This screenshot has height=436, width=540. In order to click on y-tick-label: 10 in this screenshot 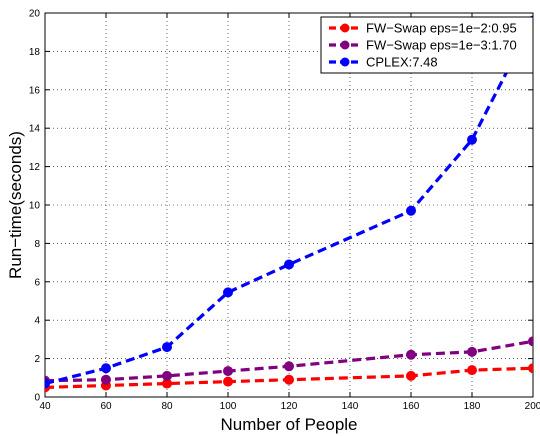, I will do `click(35, 206)`.